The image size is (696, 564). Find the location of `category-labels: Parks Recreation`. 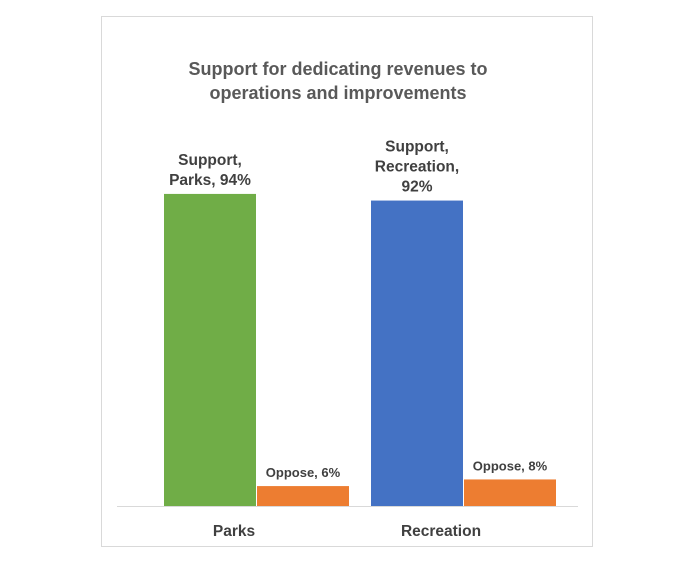

category-labels: Parks Recreation is located at coordinates (347, 531).